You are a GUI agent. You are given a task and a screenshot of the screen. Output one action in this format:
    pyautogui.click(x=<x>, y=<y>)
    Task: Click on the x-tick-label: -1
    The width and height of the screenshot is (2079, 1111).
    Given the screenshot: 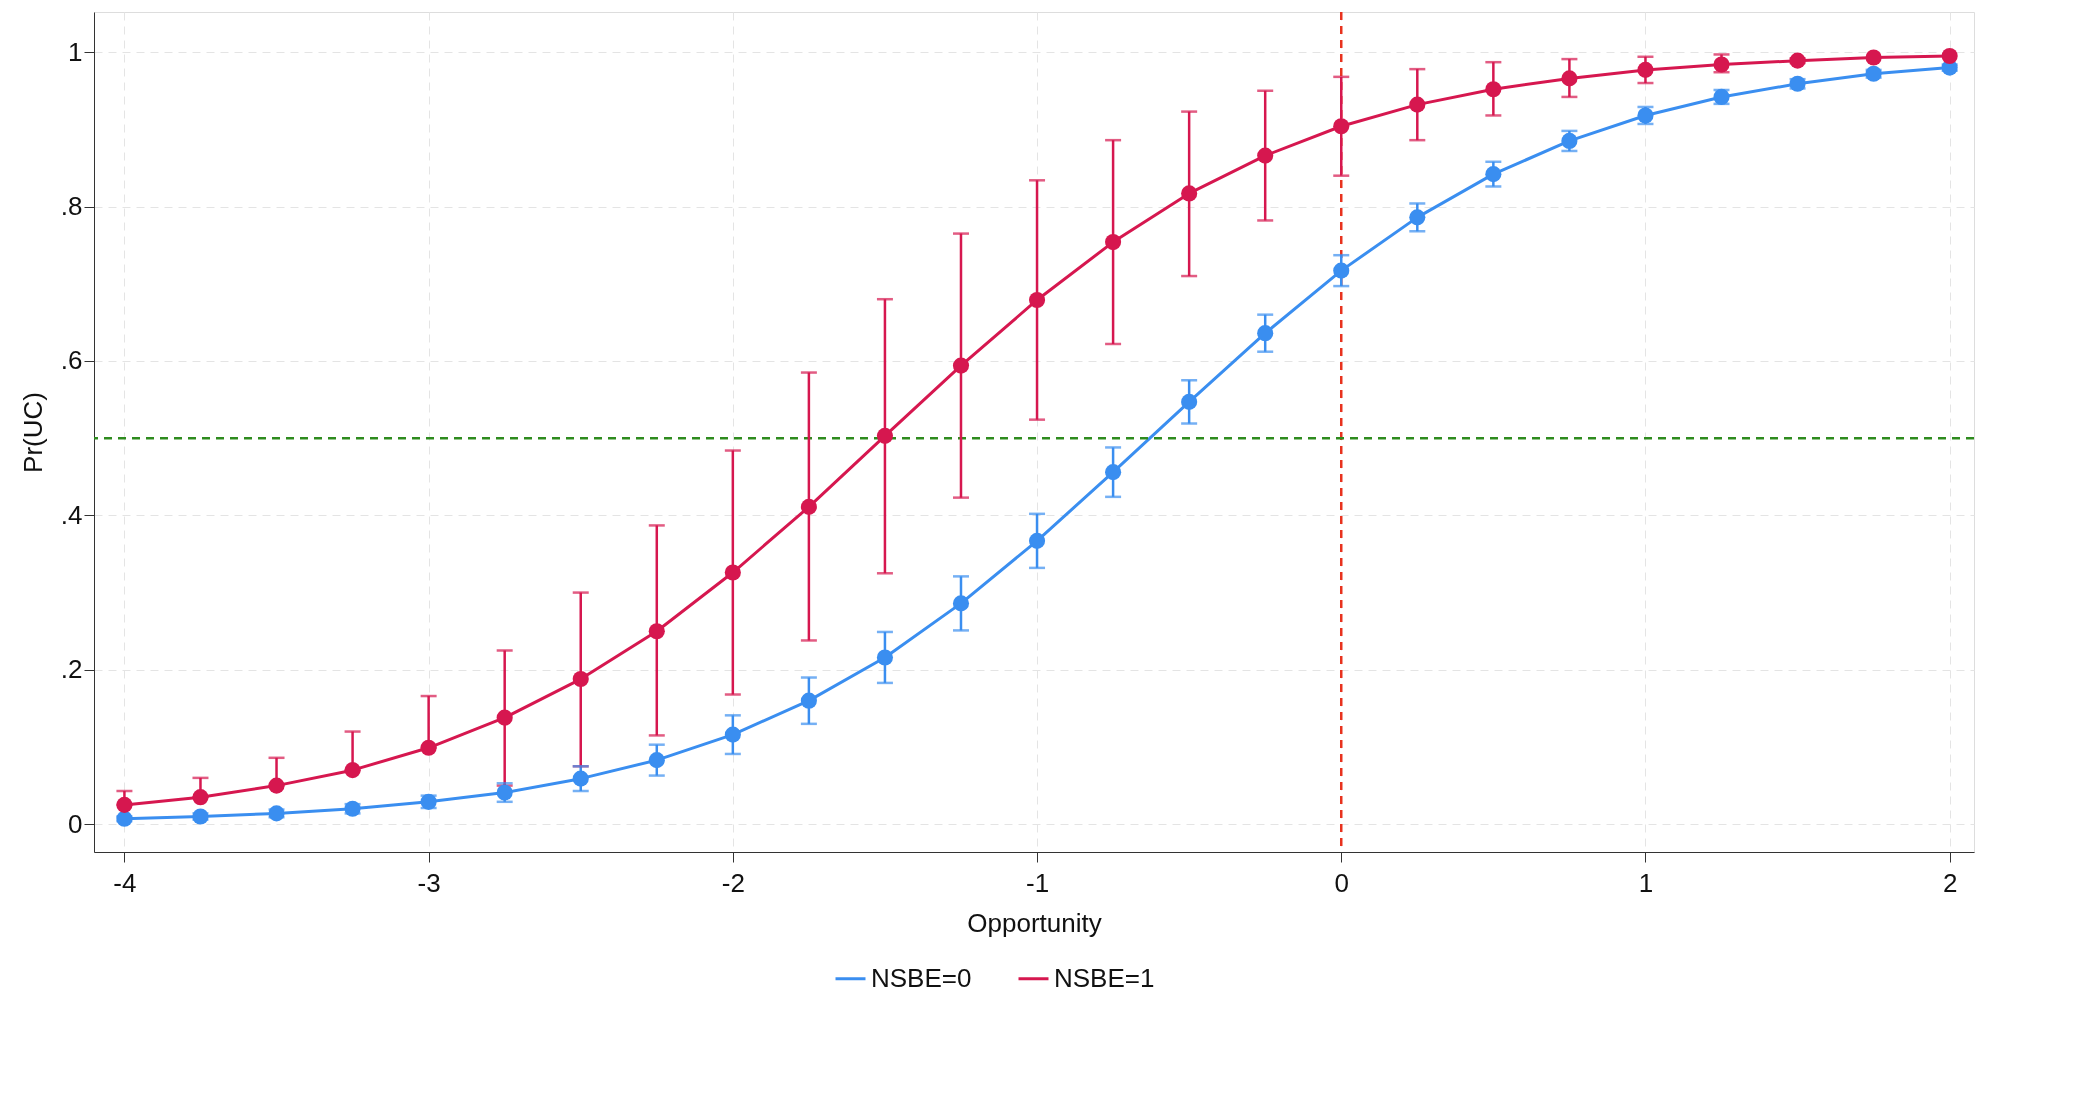 What is the action you would take?
    pyautogui.click(x=1037, y=882)
    